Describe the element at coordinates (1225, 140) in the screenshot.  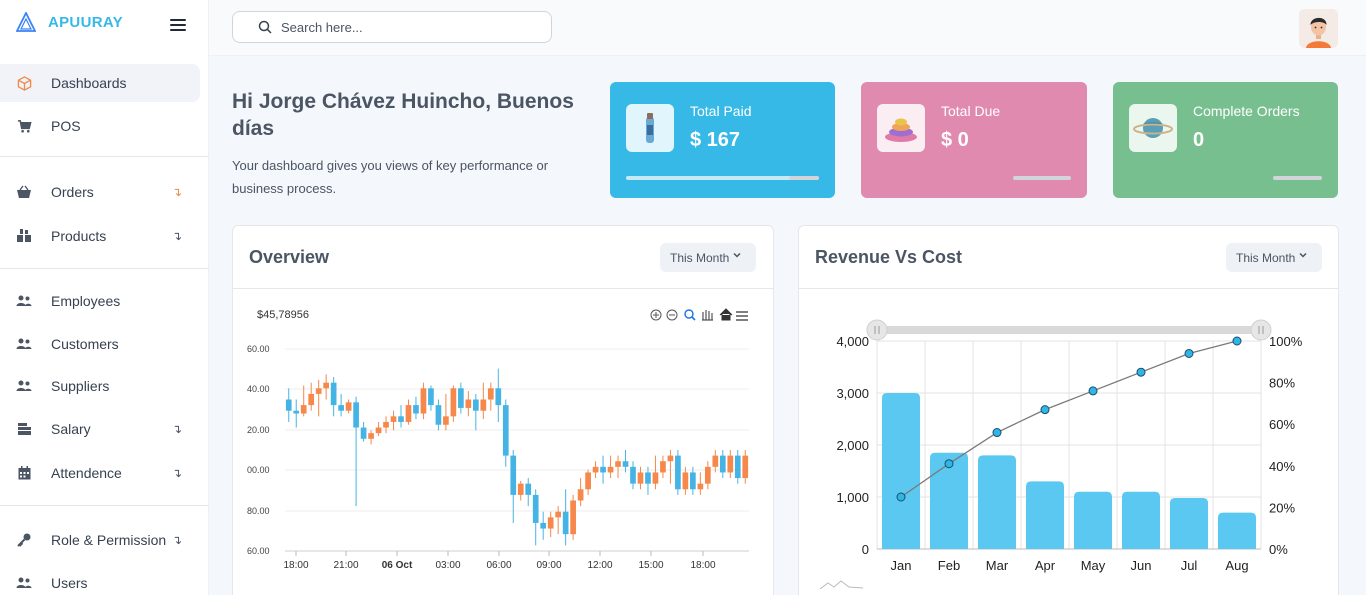
I see `stat-card-complete-orders: Complete Orders 0` at that location.